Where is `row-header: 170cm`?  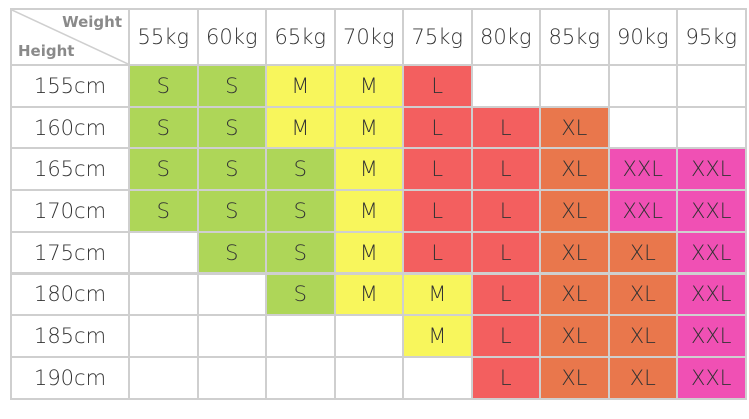
row-header: 170cm is located at coordinates (70, 211).